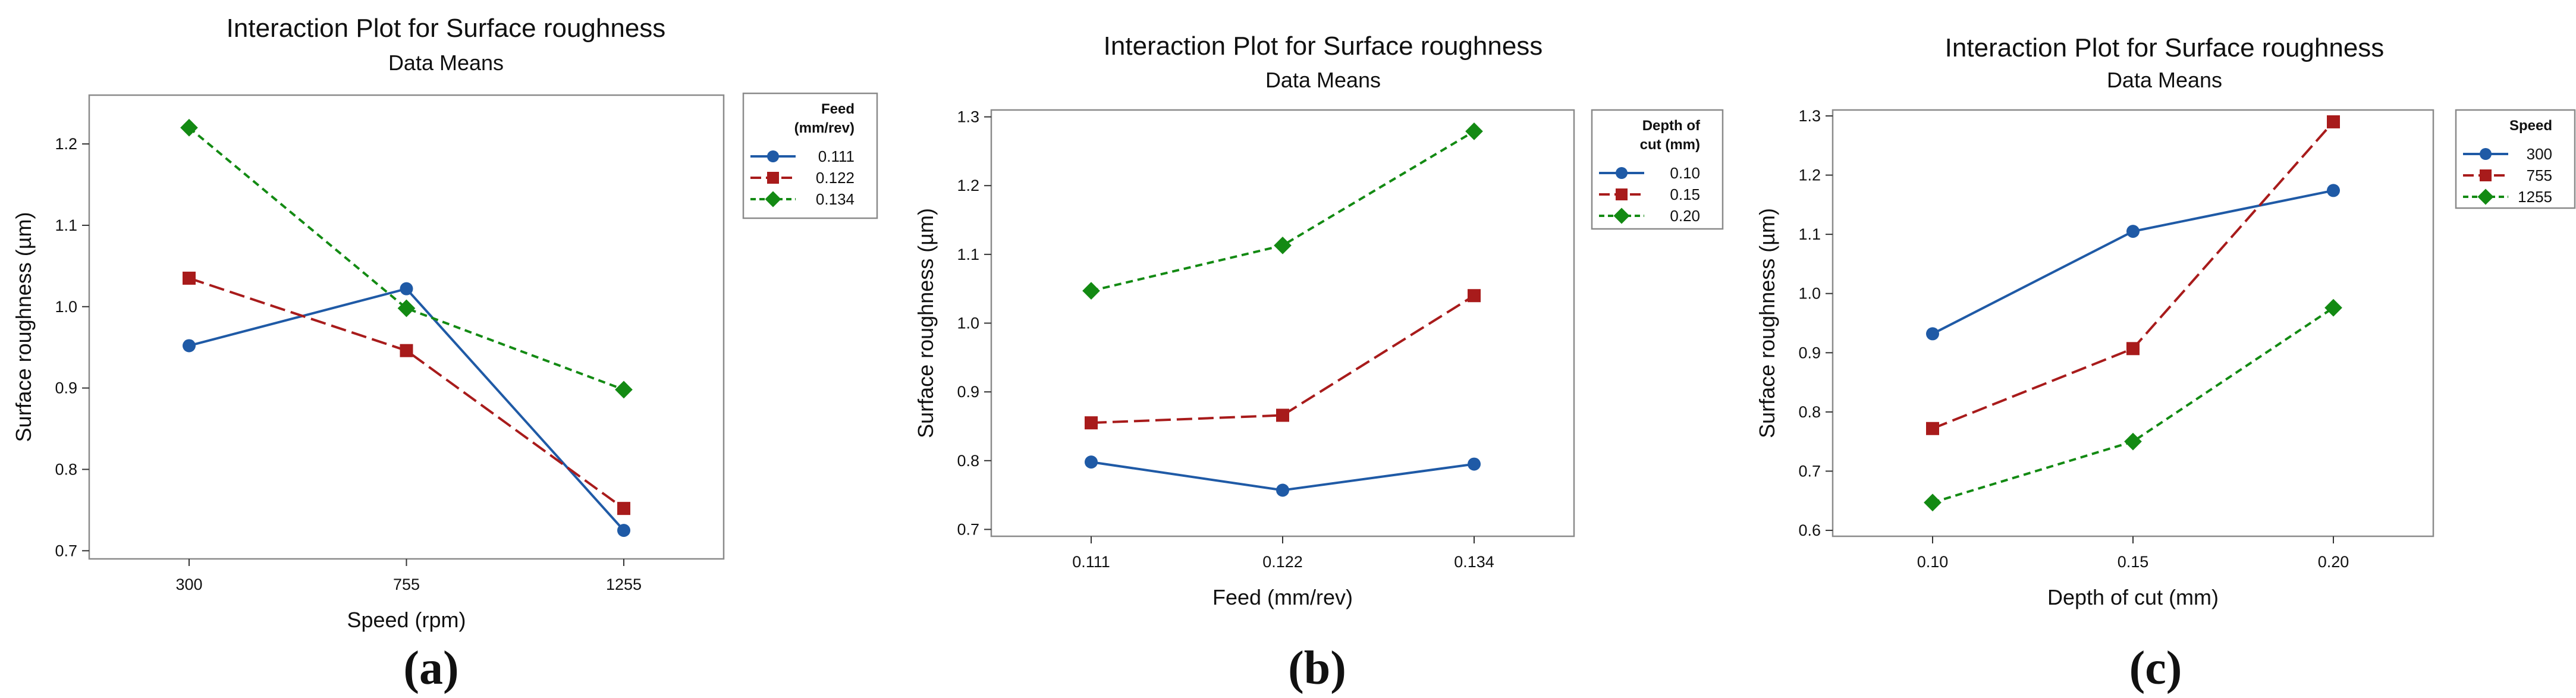  Describe the element at coordinates (1474, 562) in the screenshot. I see `x-tick-label: 0.134` at that location.